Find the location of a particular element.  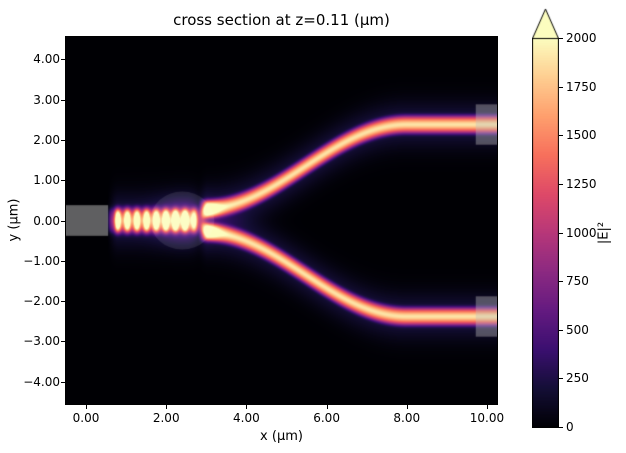

colorbar-tick-label: 1250 is located at coordinates (581, 183).